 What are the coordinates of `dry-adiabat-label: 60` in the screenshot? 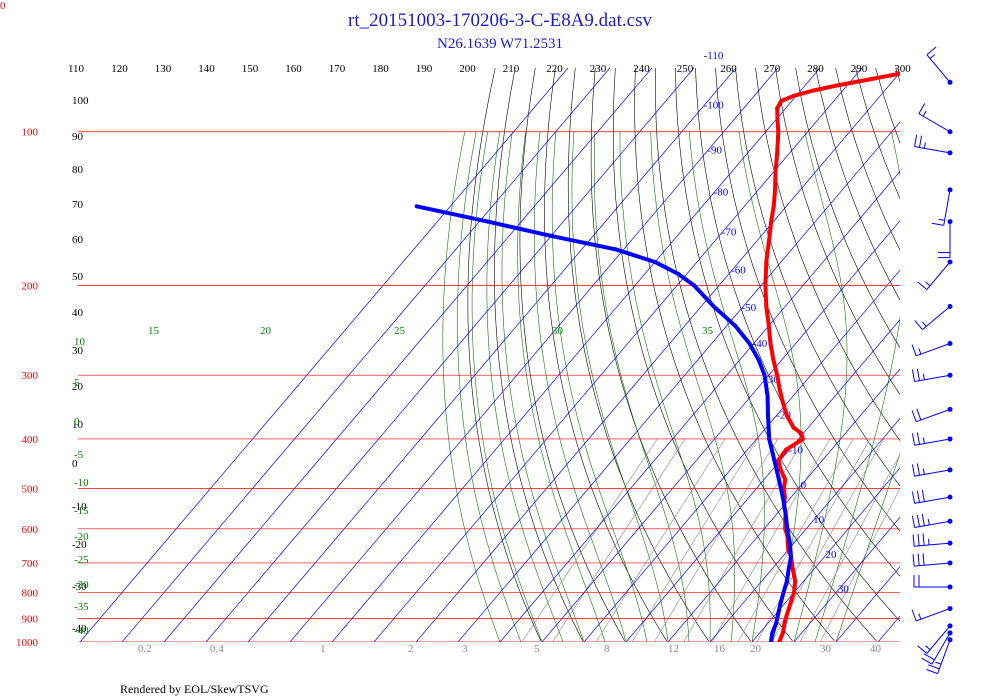 It's located at (78, 240).